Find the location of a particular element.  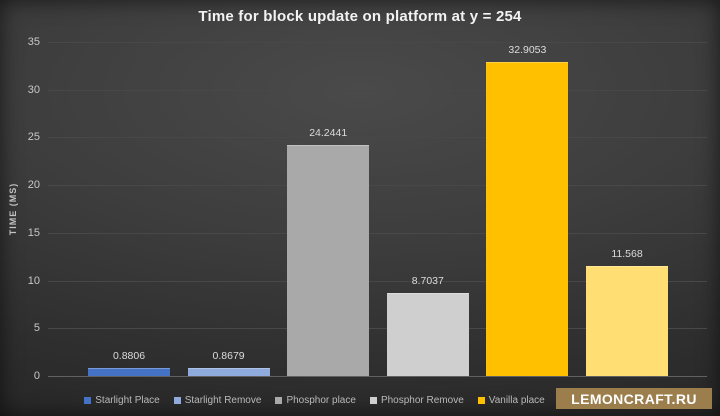

bar-starlight-place is located at coordinates (129, 371).